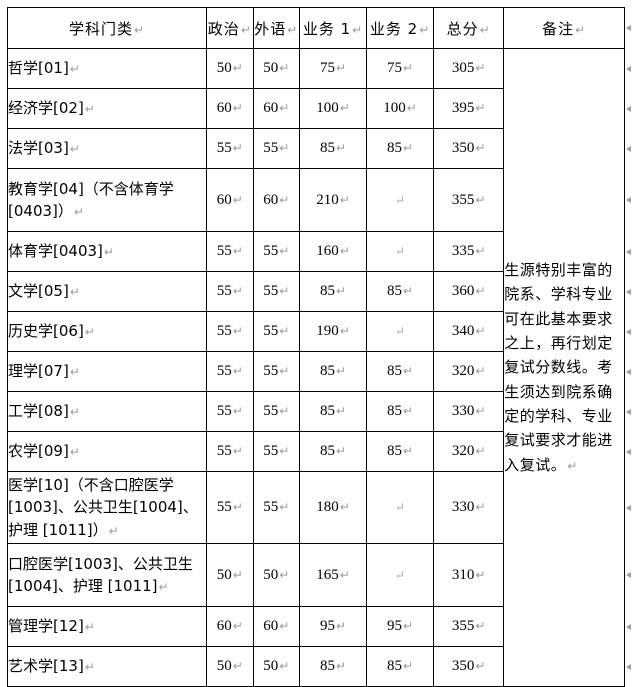  What do you see at coordinates (400, 108) in the screenshot?
I see `cell-major2: 100↵` at bounding box center [400, 108].